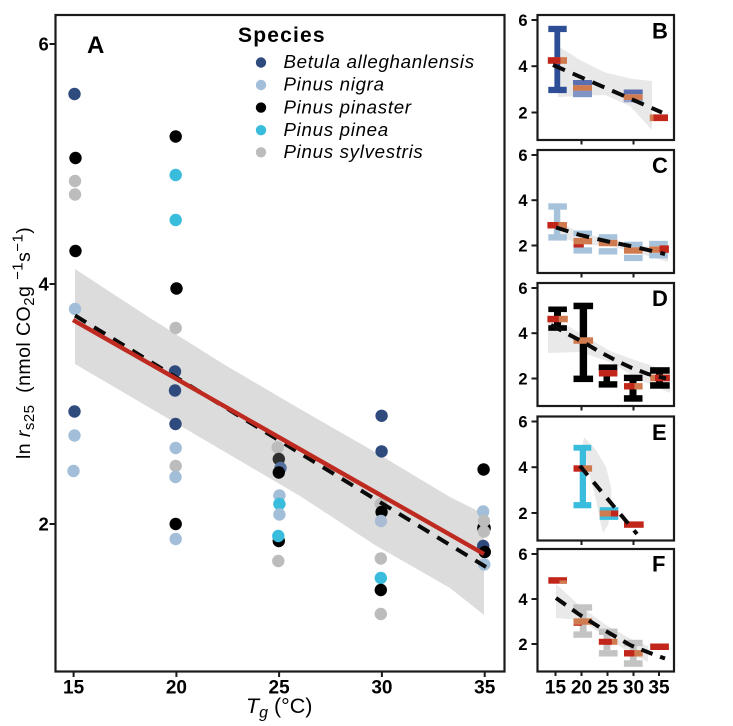 This screenshot has height=726, width=733. Describe the element at coordinates (334, 84) in the screenshot. I see `svg-text: Pinus nigra` at that location.